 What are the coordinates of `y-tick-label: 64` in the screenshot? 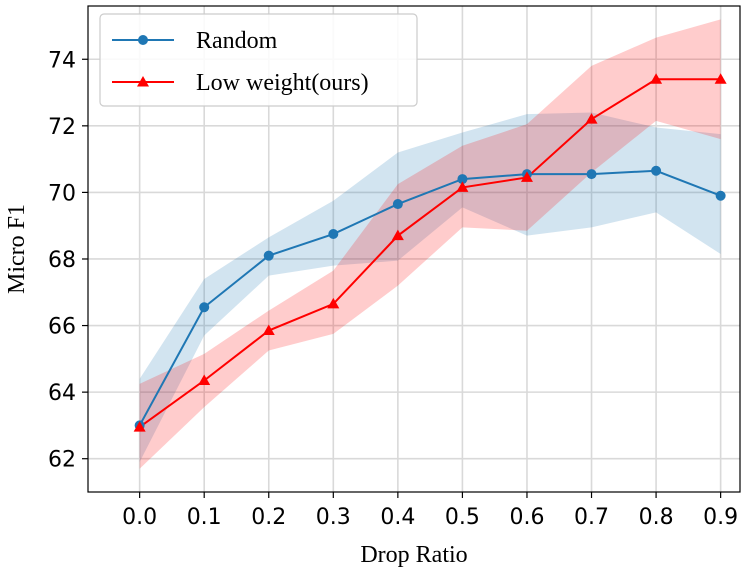 It's located at (62, 393).